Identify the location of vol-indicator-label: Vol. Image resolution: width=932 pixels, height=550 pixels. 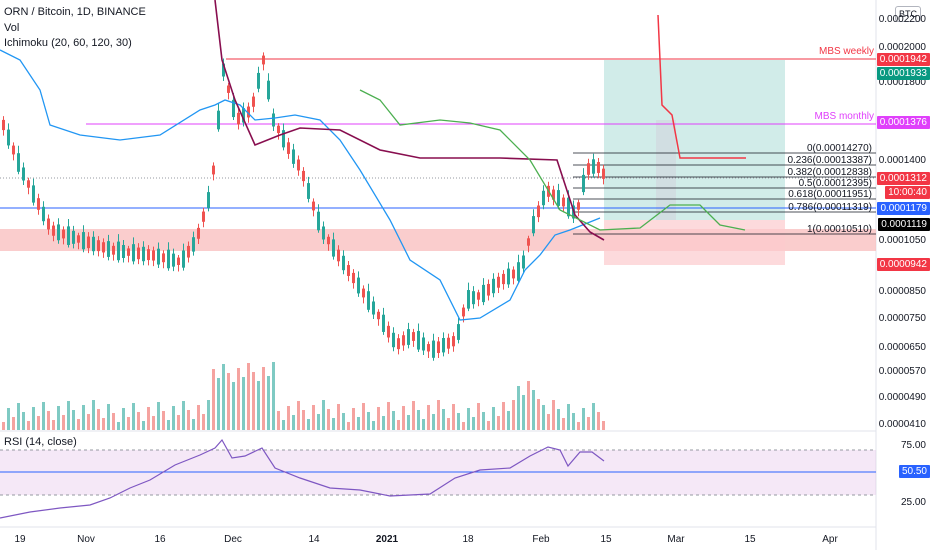
(12, 28).